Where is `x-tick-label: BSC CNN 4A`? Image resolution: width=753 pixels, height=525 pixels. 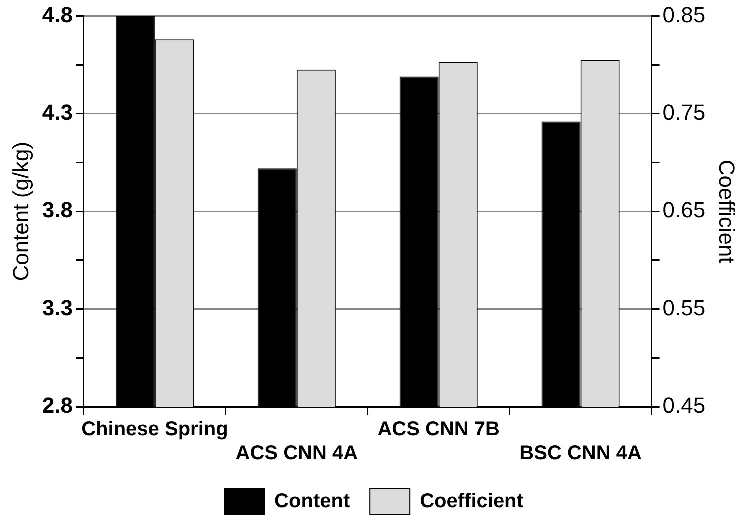
x-tick-label: BSC CNN 4A is located at coordinates (581, 453).